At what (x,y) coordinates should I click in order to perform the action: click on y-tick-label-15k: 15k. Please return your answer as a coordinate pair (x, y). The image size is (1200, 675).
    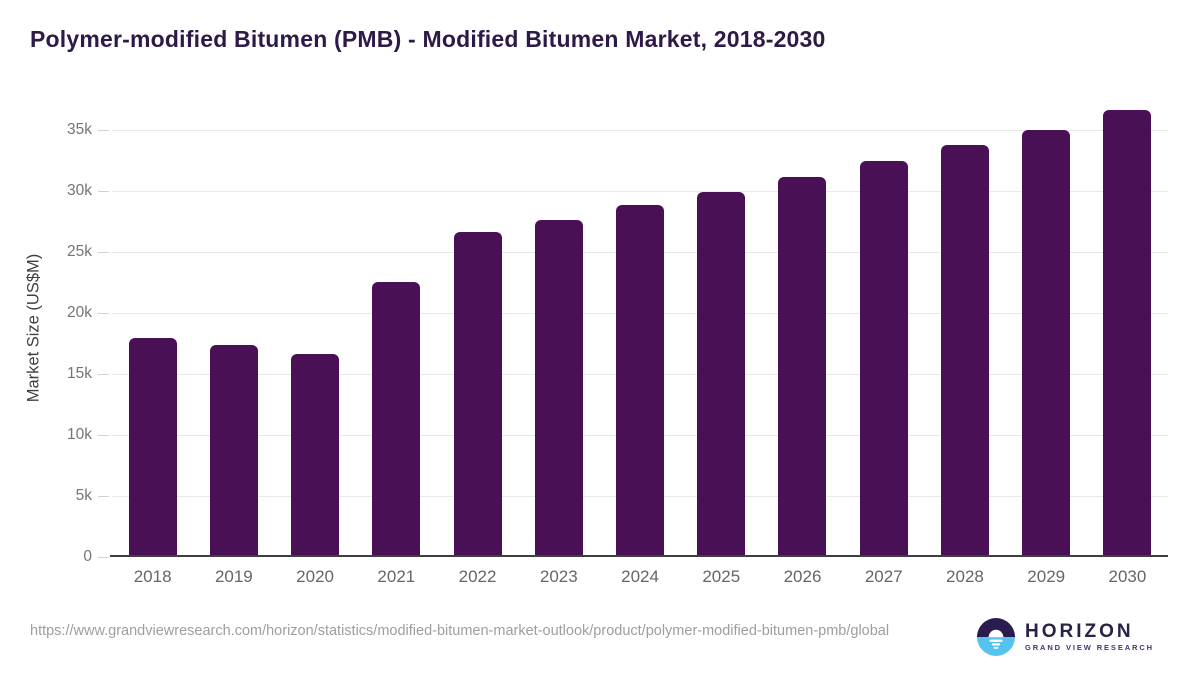
    Looking at the image, I should click on (79, 373).